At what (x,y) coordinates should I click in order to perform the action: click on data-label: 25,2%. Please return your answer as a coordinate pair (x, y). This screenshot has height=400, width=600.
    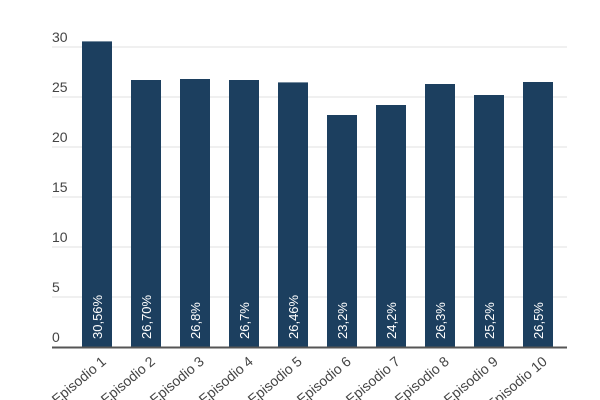
    Looking at the image, I should click on (489, 320).